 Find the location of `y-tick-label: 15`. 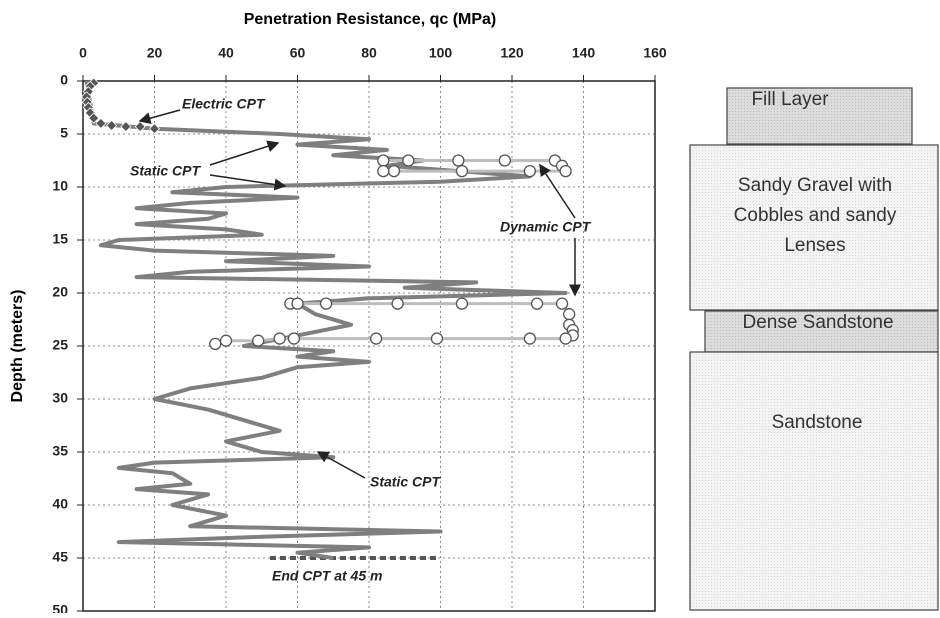

y-tick-label: 15 is located at coordinates (60, 239).